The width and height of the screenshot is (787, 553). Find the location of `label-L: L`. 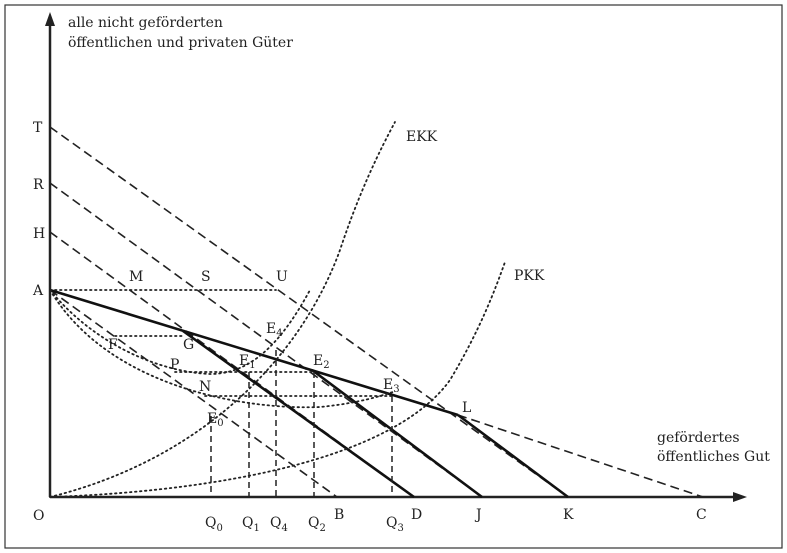

label-L: L is located at coordinates (466, 408).